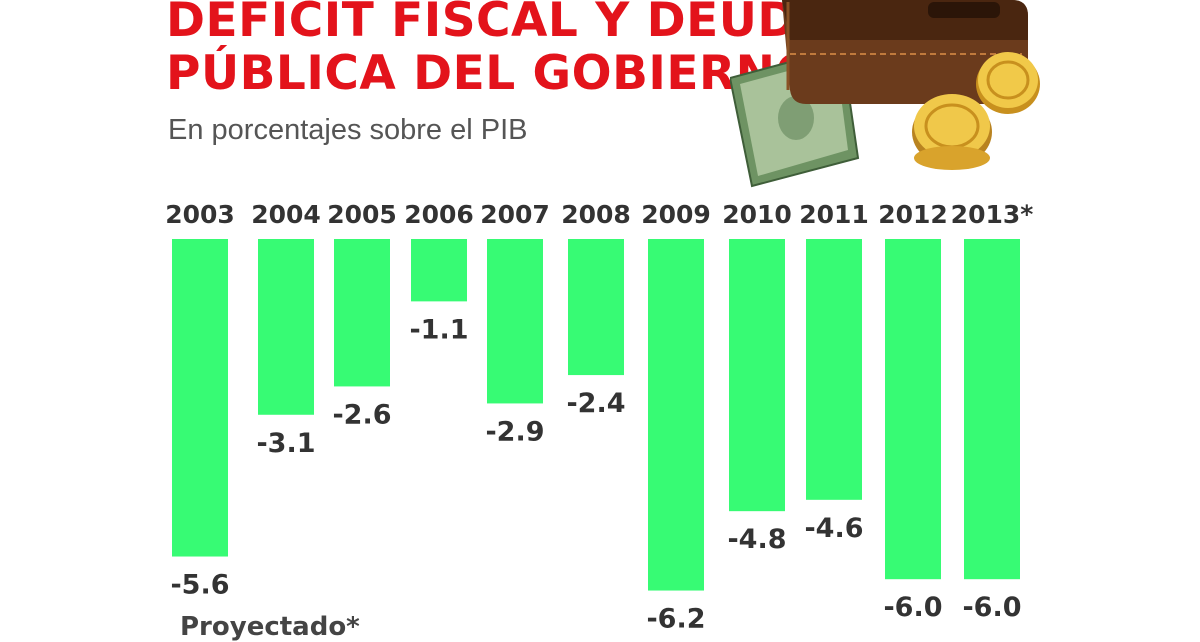 This screenshot has height=642, width=1200. Describe the element at coordinates (913, 214) in the screenshot. I see `category-label-2012: 2012` at that location.